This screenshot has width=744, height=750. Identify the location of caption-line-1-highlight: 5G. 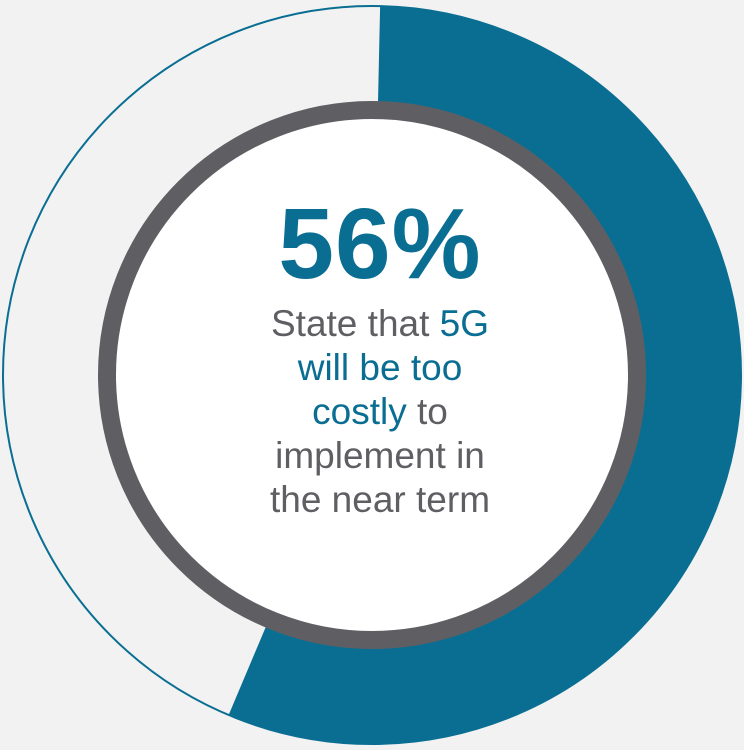
(464, 323).